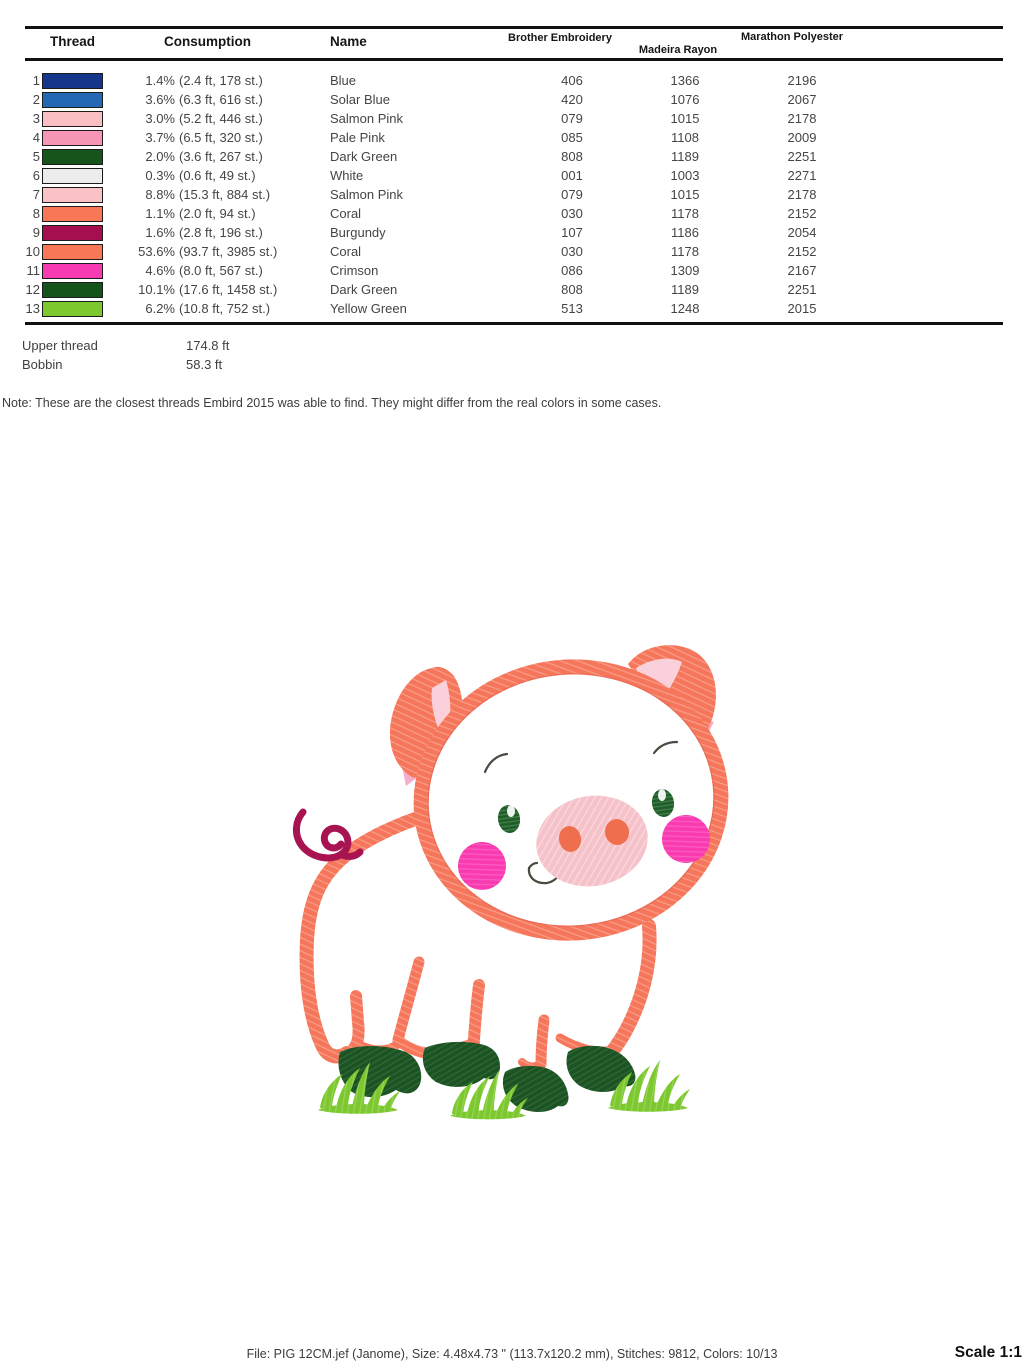 This screenshot has height=1370, width=1024. What do you see at coordinates (802, 137) in the screenshot?
I see `marathon-polyester-code: 2009` at bounding box center [802, 137].